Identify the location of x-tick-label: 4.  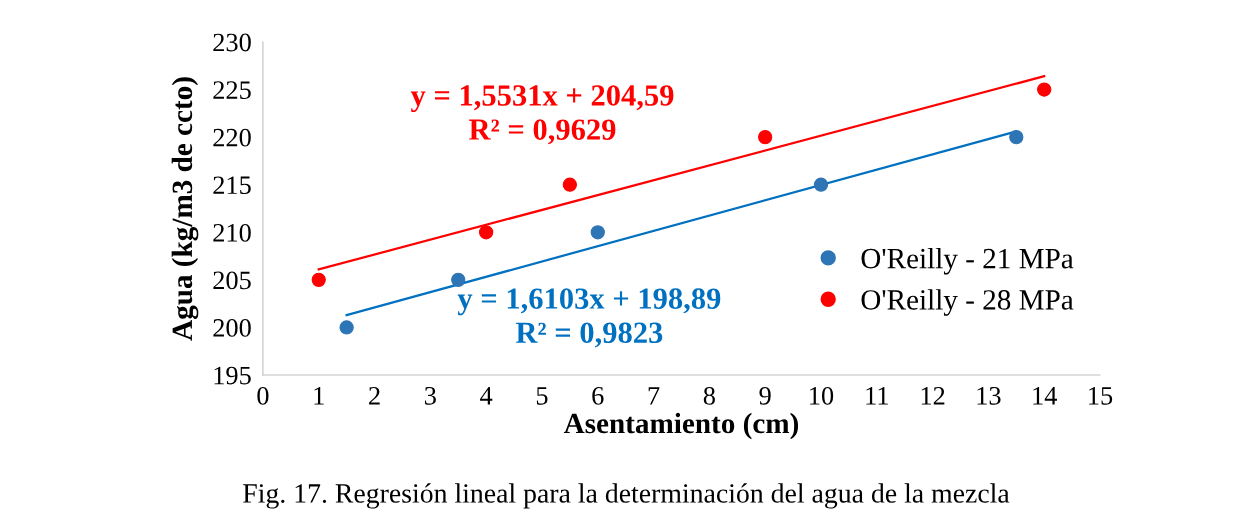
(486, 396).